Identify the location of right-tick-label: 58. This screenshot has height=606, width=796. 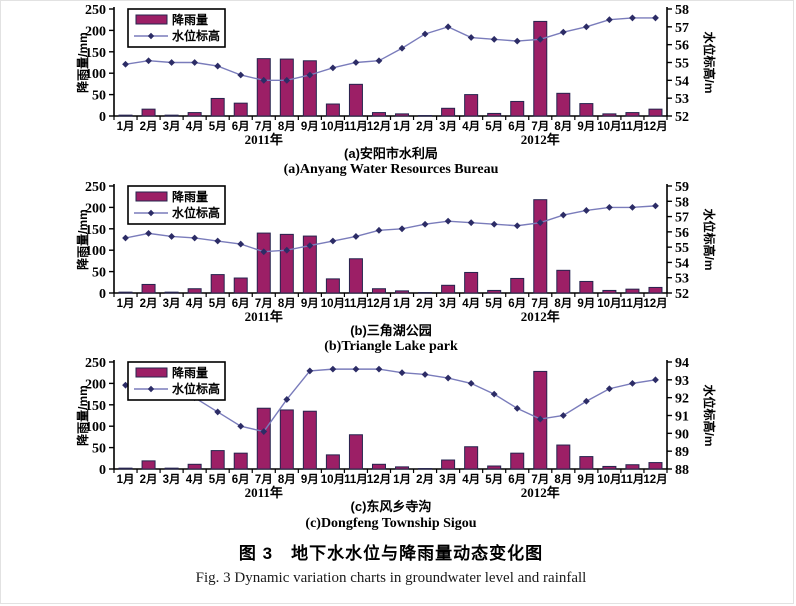
(682, 202).